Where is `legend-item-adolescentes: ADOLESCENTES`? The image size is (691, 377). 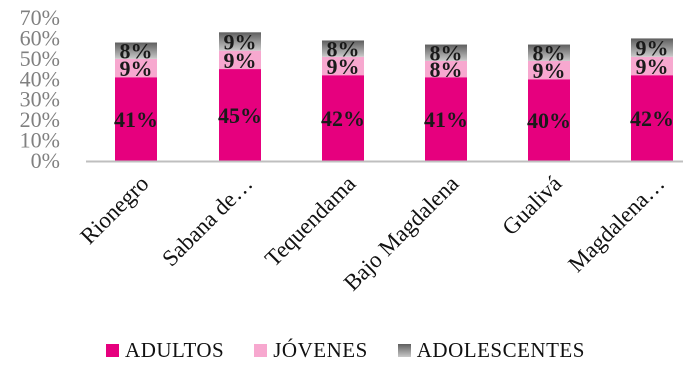
legend-item-adolescentes: ADOLESCENTES is located at coordinates (491, 350).